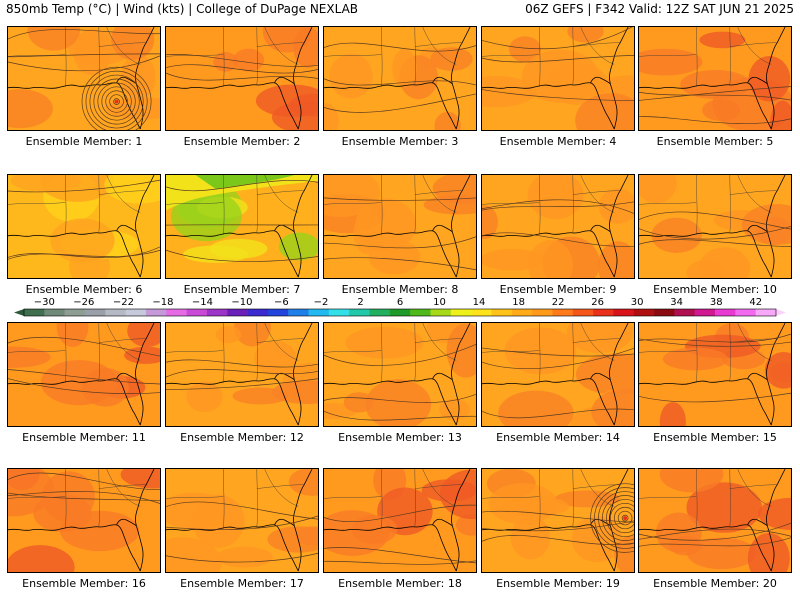 The width and height of the screenshot is (800, 600). What do you see at coordinates (755, 302) in the screenshot?
I see `colorbar-tick-label: 42` at bounding box center [755, 302].